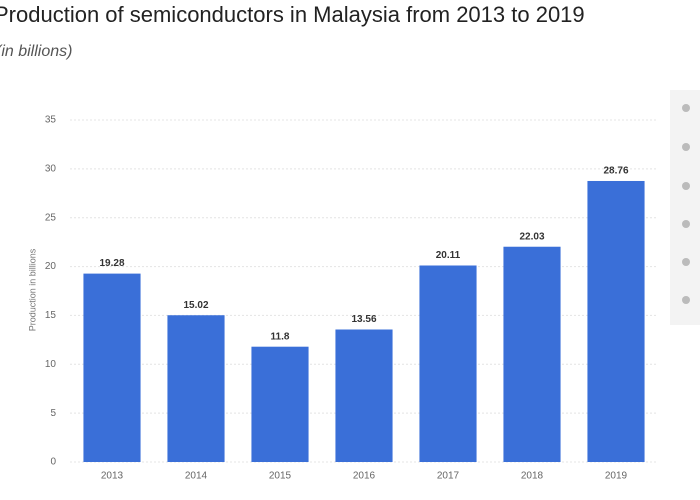 The image size is (700, 500). I want to click on value-label: 20.11, so click(448, 255).